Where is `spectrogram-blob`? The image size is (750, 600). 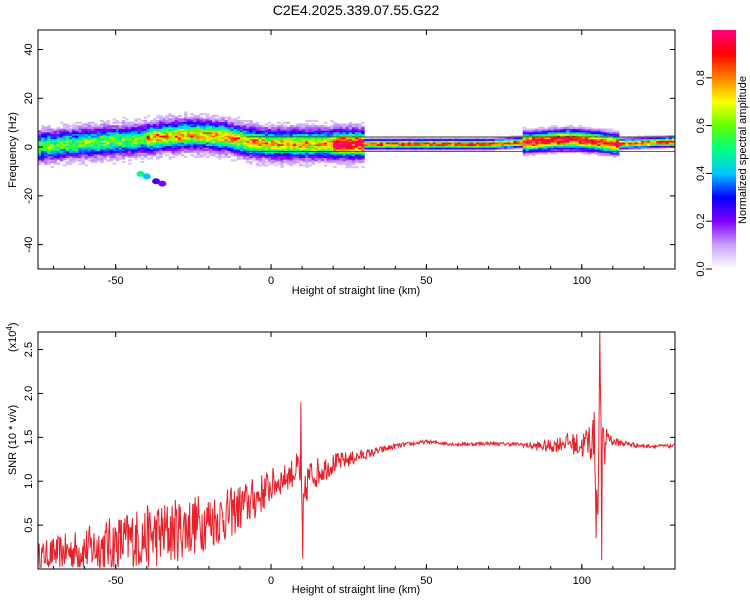
spectrogram-blob is located at coordinates (162, 183).